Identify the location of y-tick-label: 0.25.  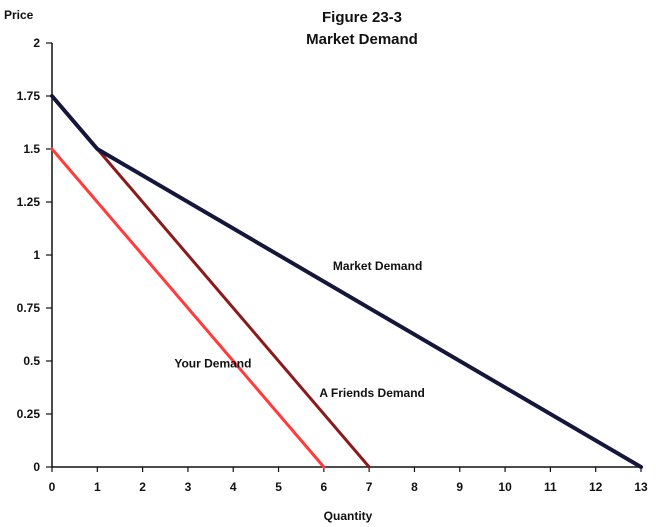
(29, 414).